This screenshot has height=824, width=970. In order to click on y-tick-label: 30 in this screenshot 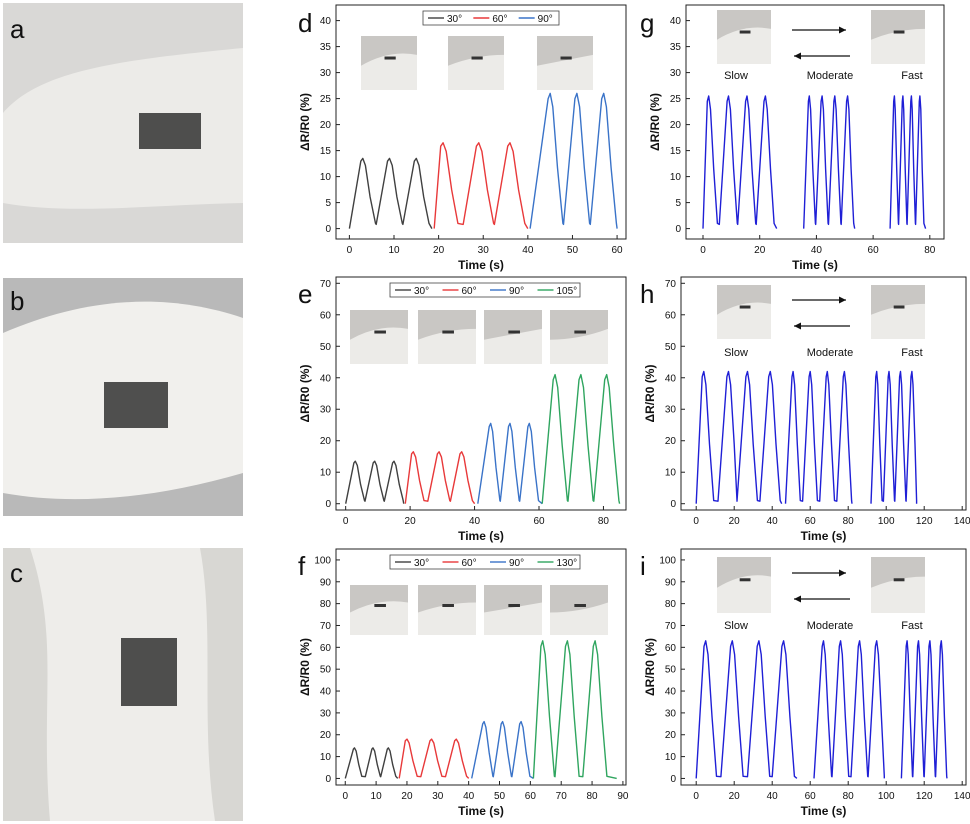, I will do `click(671, 713)`.